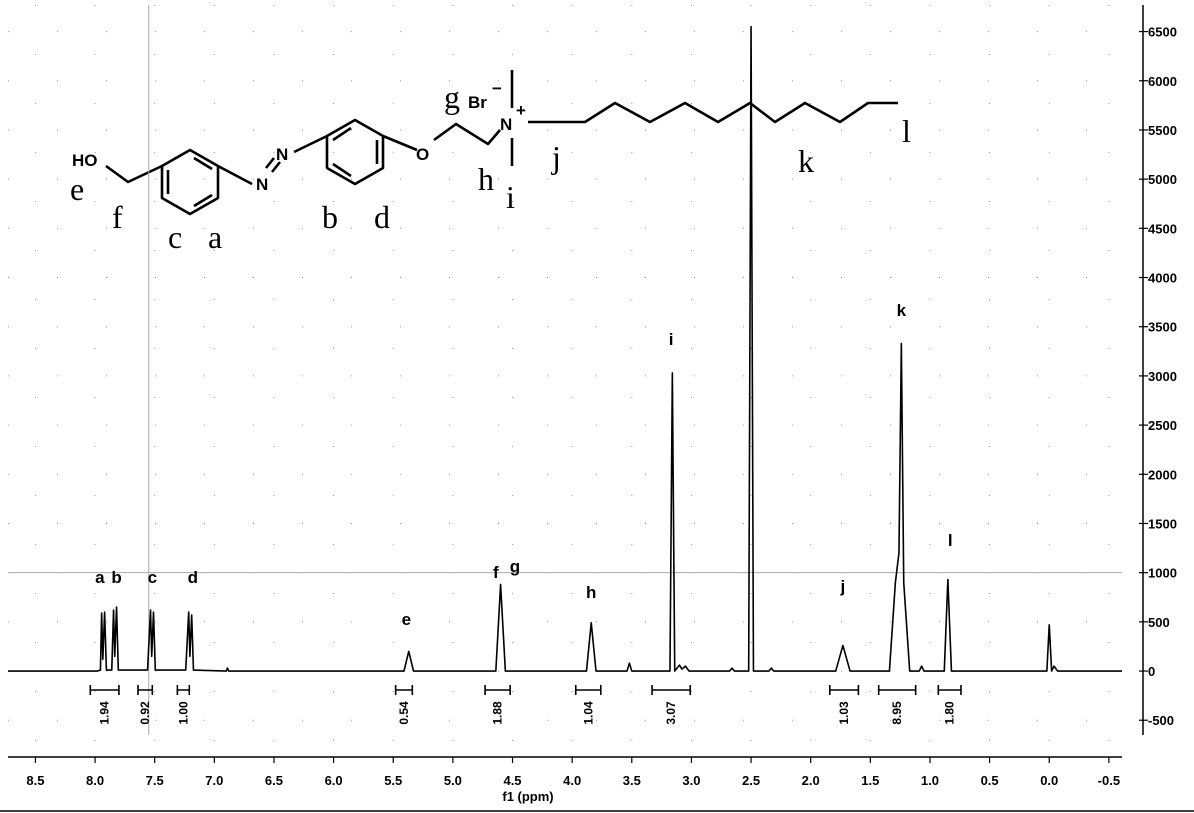  I want to click on proton-label: b, so click(330, 217).